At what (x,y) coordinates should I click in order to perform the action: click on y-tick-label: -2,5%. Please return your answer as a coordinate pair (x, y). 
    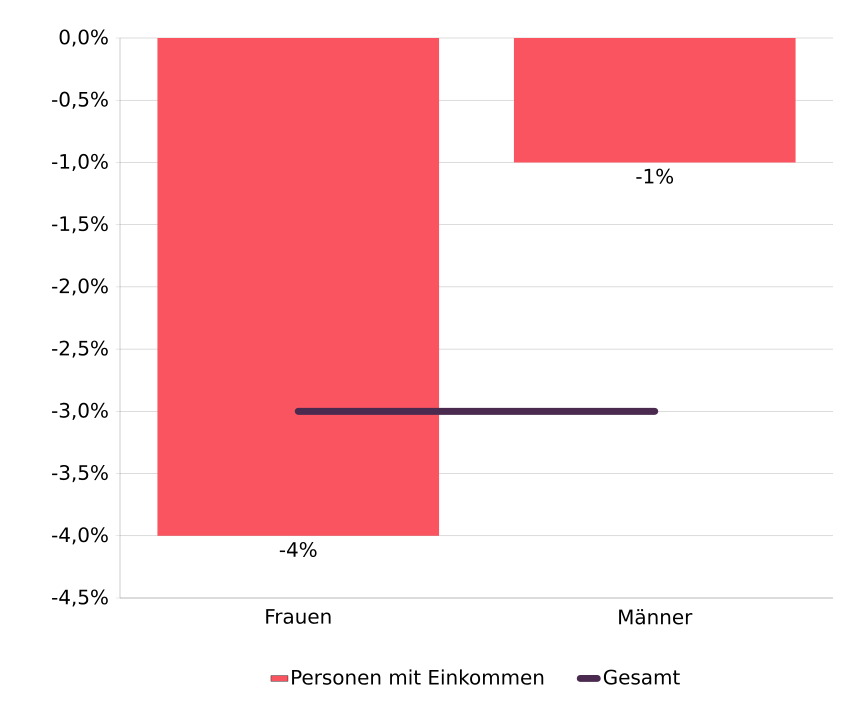
    Looking at the image, I should click on (80, 349).